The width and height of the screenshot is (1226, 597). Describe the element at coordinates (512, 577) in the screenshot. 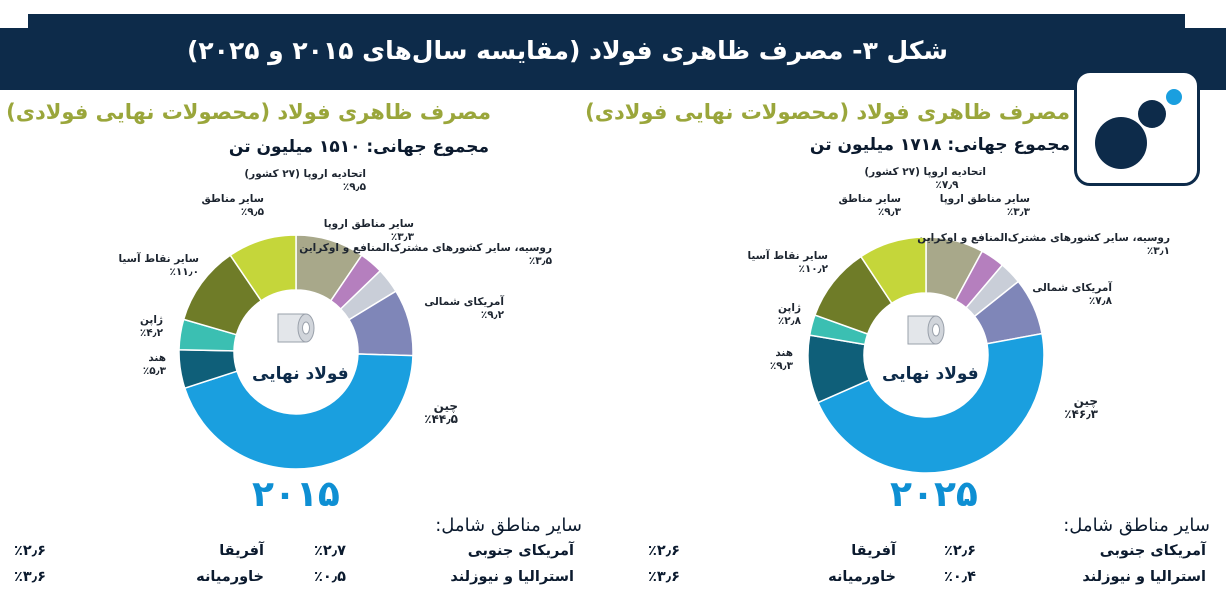

I see `note-2015-region-a-2: استرالیا و نیوزلند` at that location.